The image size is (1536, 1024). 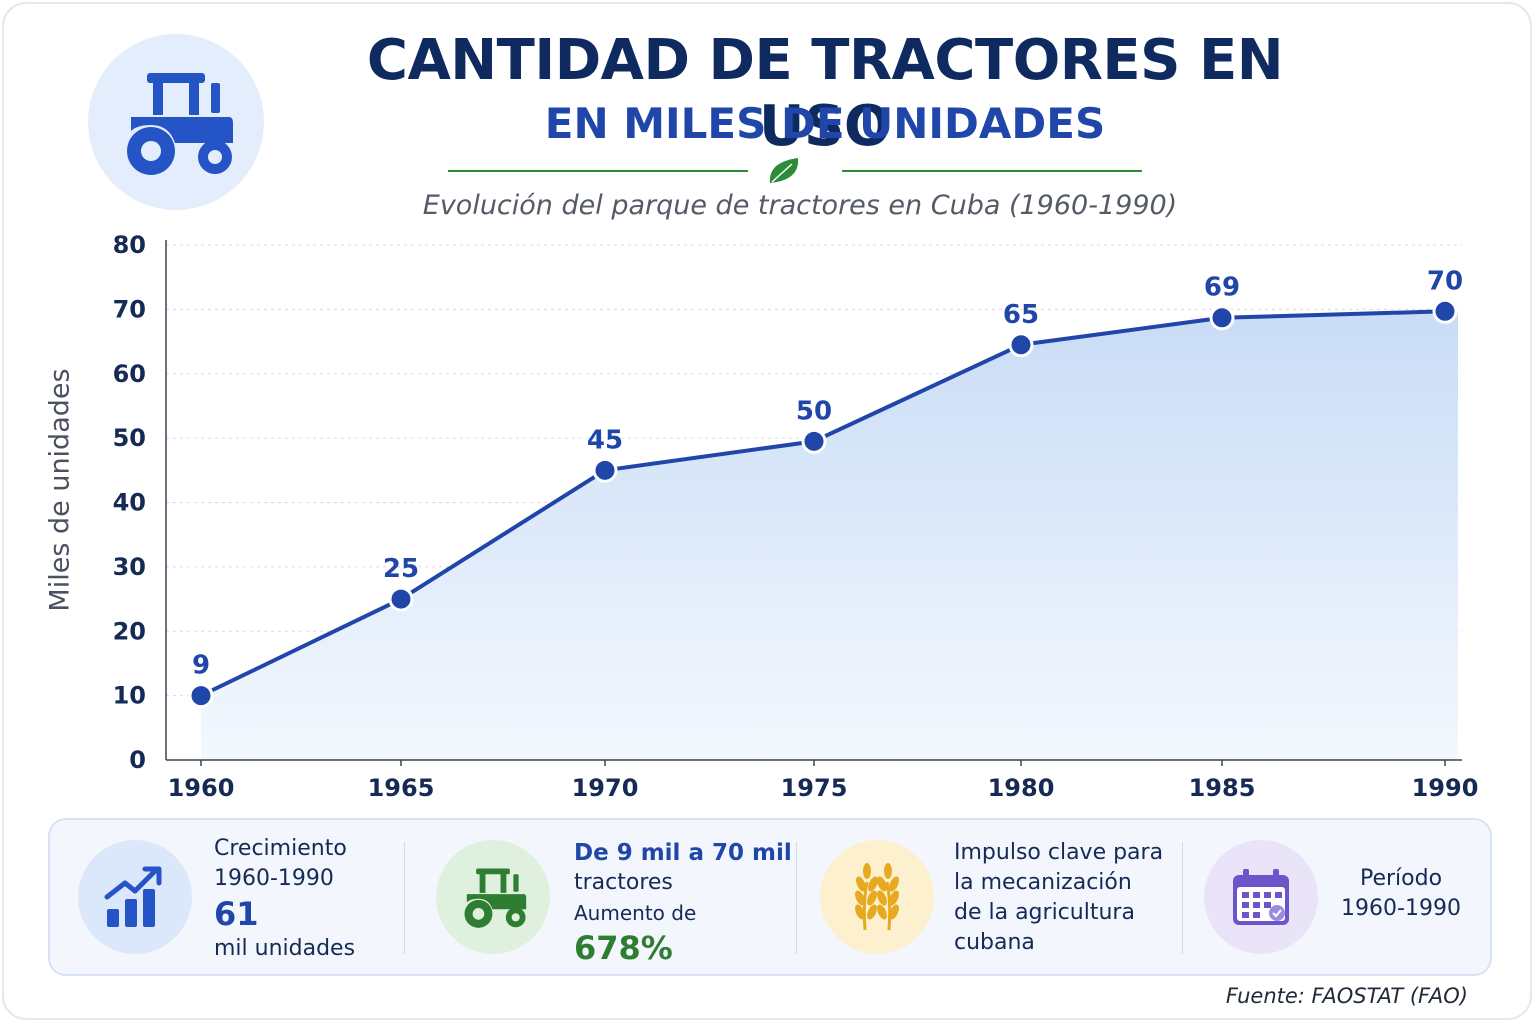 What do you see at coordinates (236, 914) in the screenshot?
I see `stat-growth-value: 61` at bounding box center [236, 914].